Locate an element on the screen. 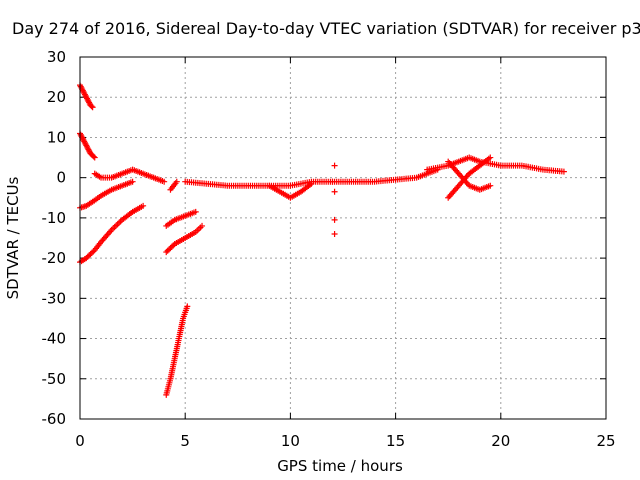 This screenshot has width=640, height=480. y-tick-label: 20 is located at coordinates (56, 97).